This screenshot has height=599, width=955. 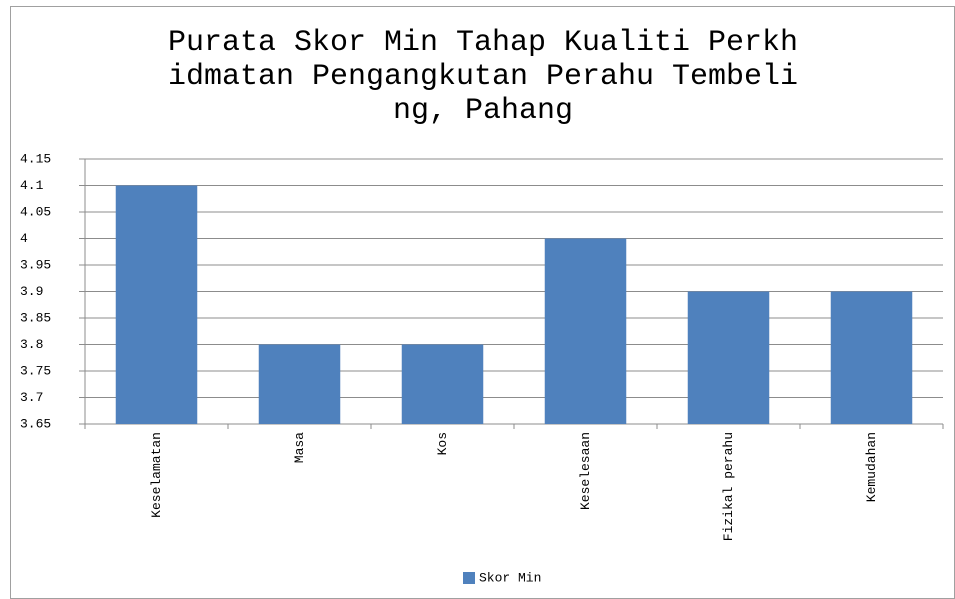 What do you see at coordinates (35, 158) in the screenshot?
I see `y-tick-label: 4.15` at bounding box center [35, 158].